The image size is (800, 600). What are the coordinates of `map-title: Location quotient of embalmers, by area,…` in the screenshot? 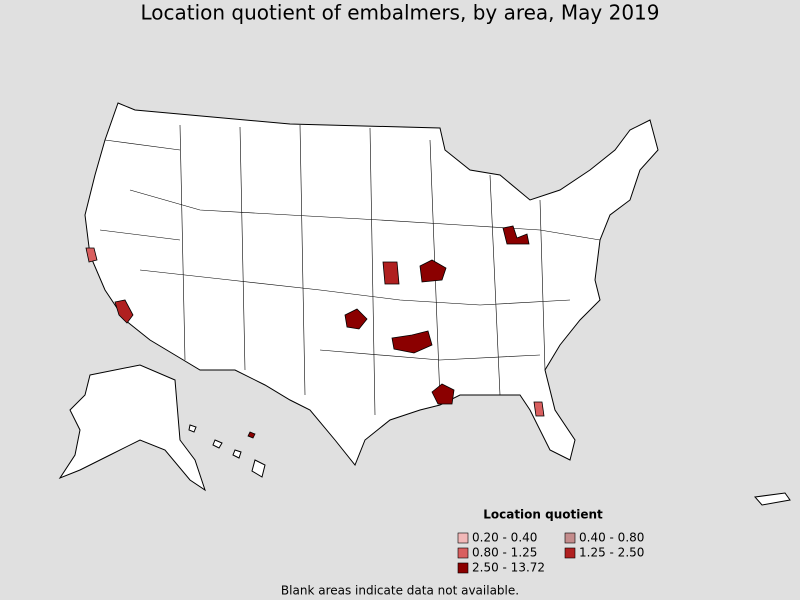 It's located at (399, 13).